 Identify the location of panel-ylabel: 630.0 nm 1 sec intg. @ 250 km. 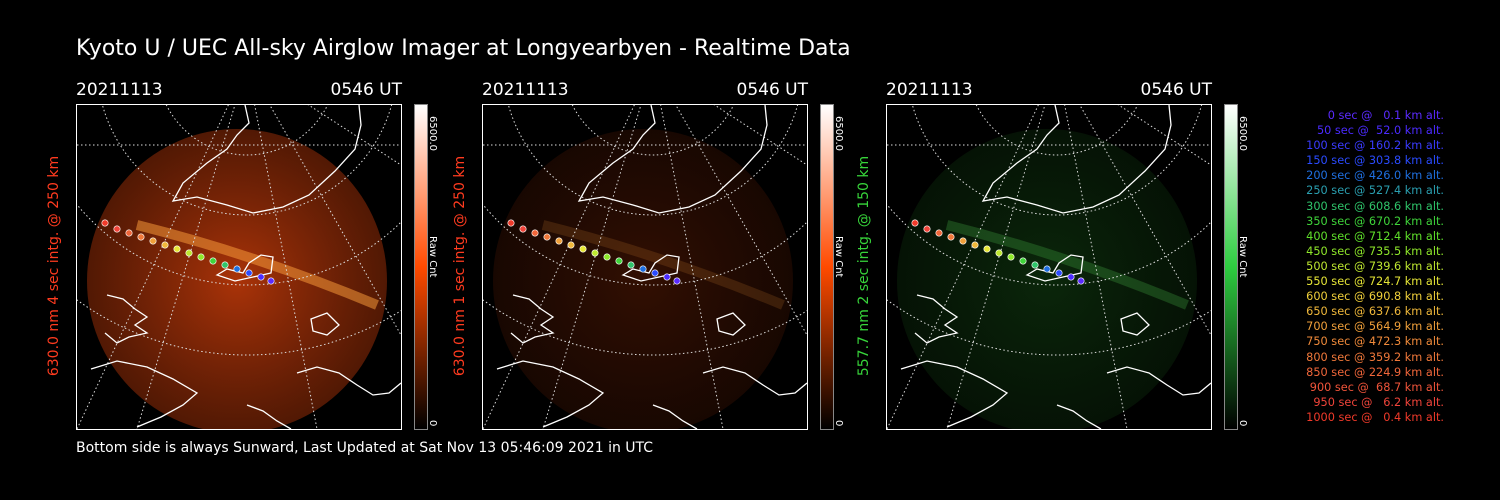
(460, 266).